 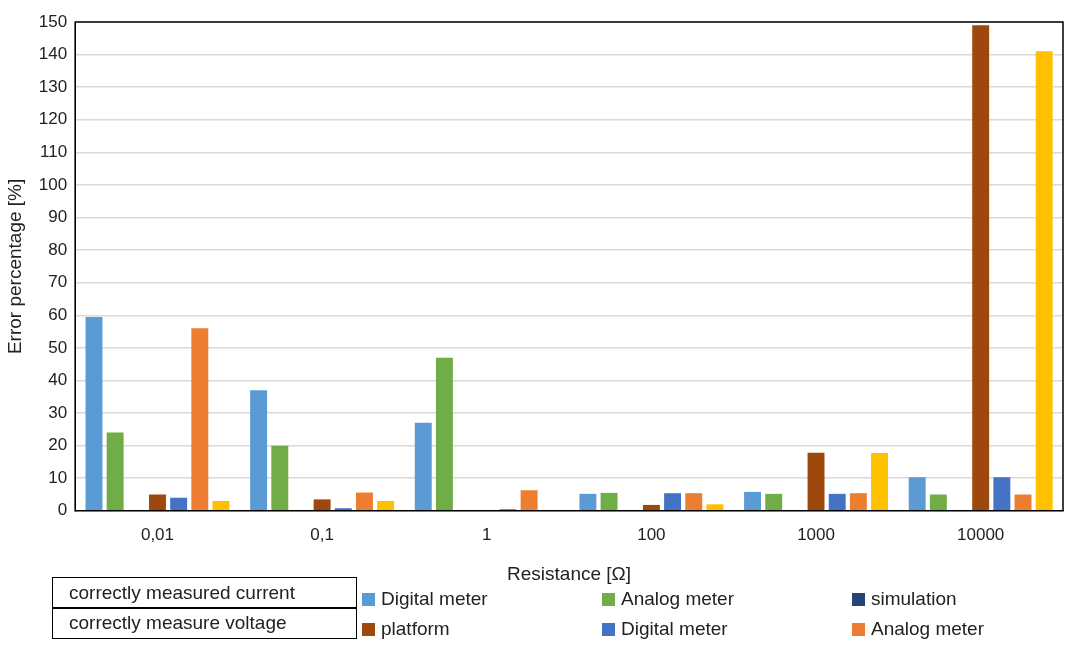 What do you see at coordinates (58, 217) in the screenshot?
I see `y-tick-label: 90` at bounding box center [58, 217].